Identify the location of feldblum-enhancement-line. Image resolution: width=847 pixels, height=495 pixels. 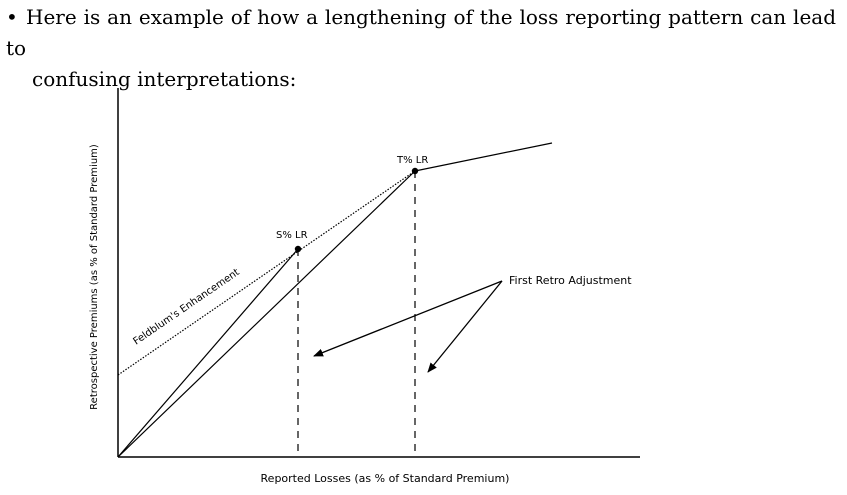
(266, 273).